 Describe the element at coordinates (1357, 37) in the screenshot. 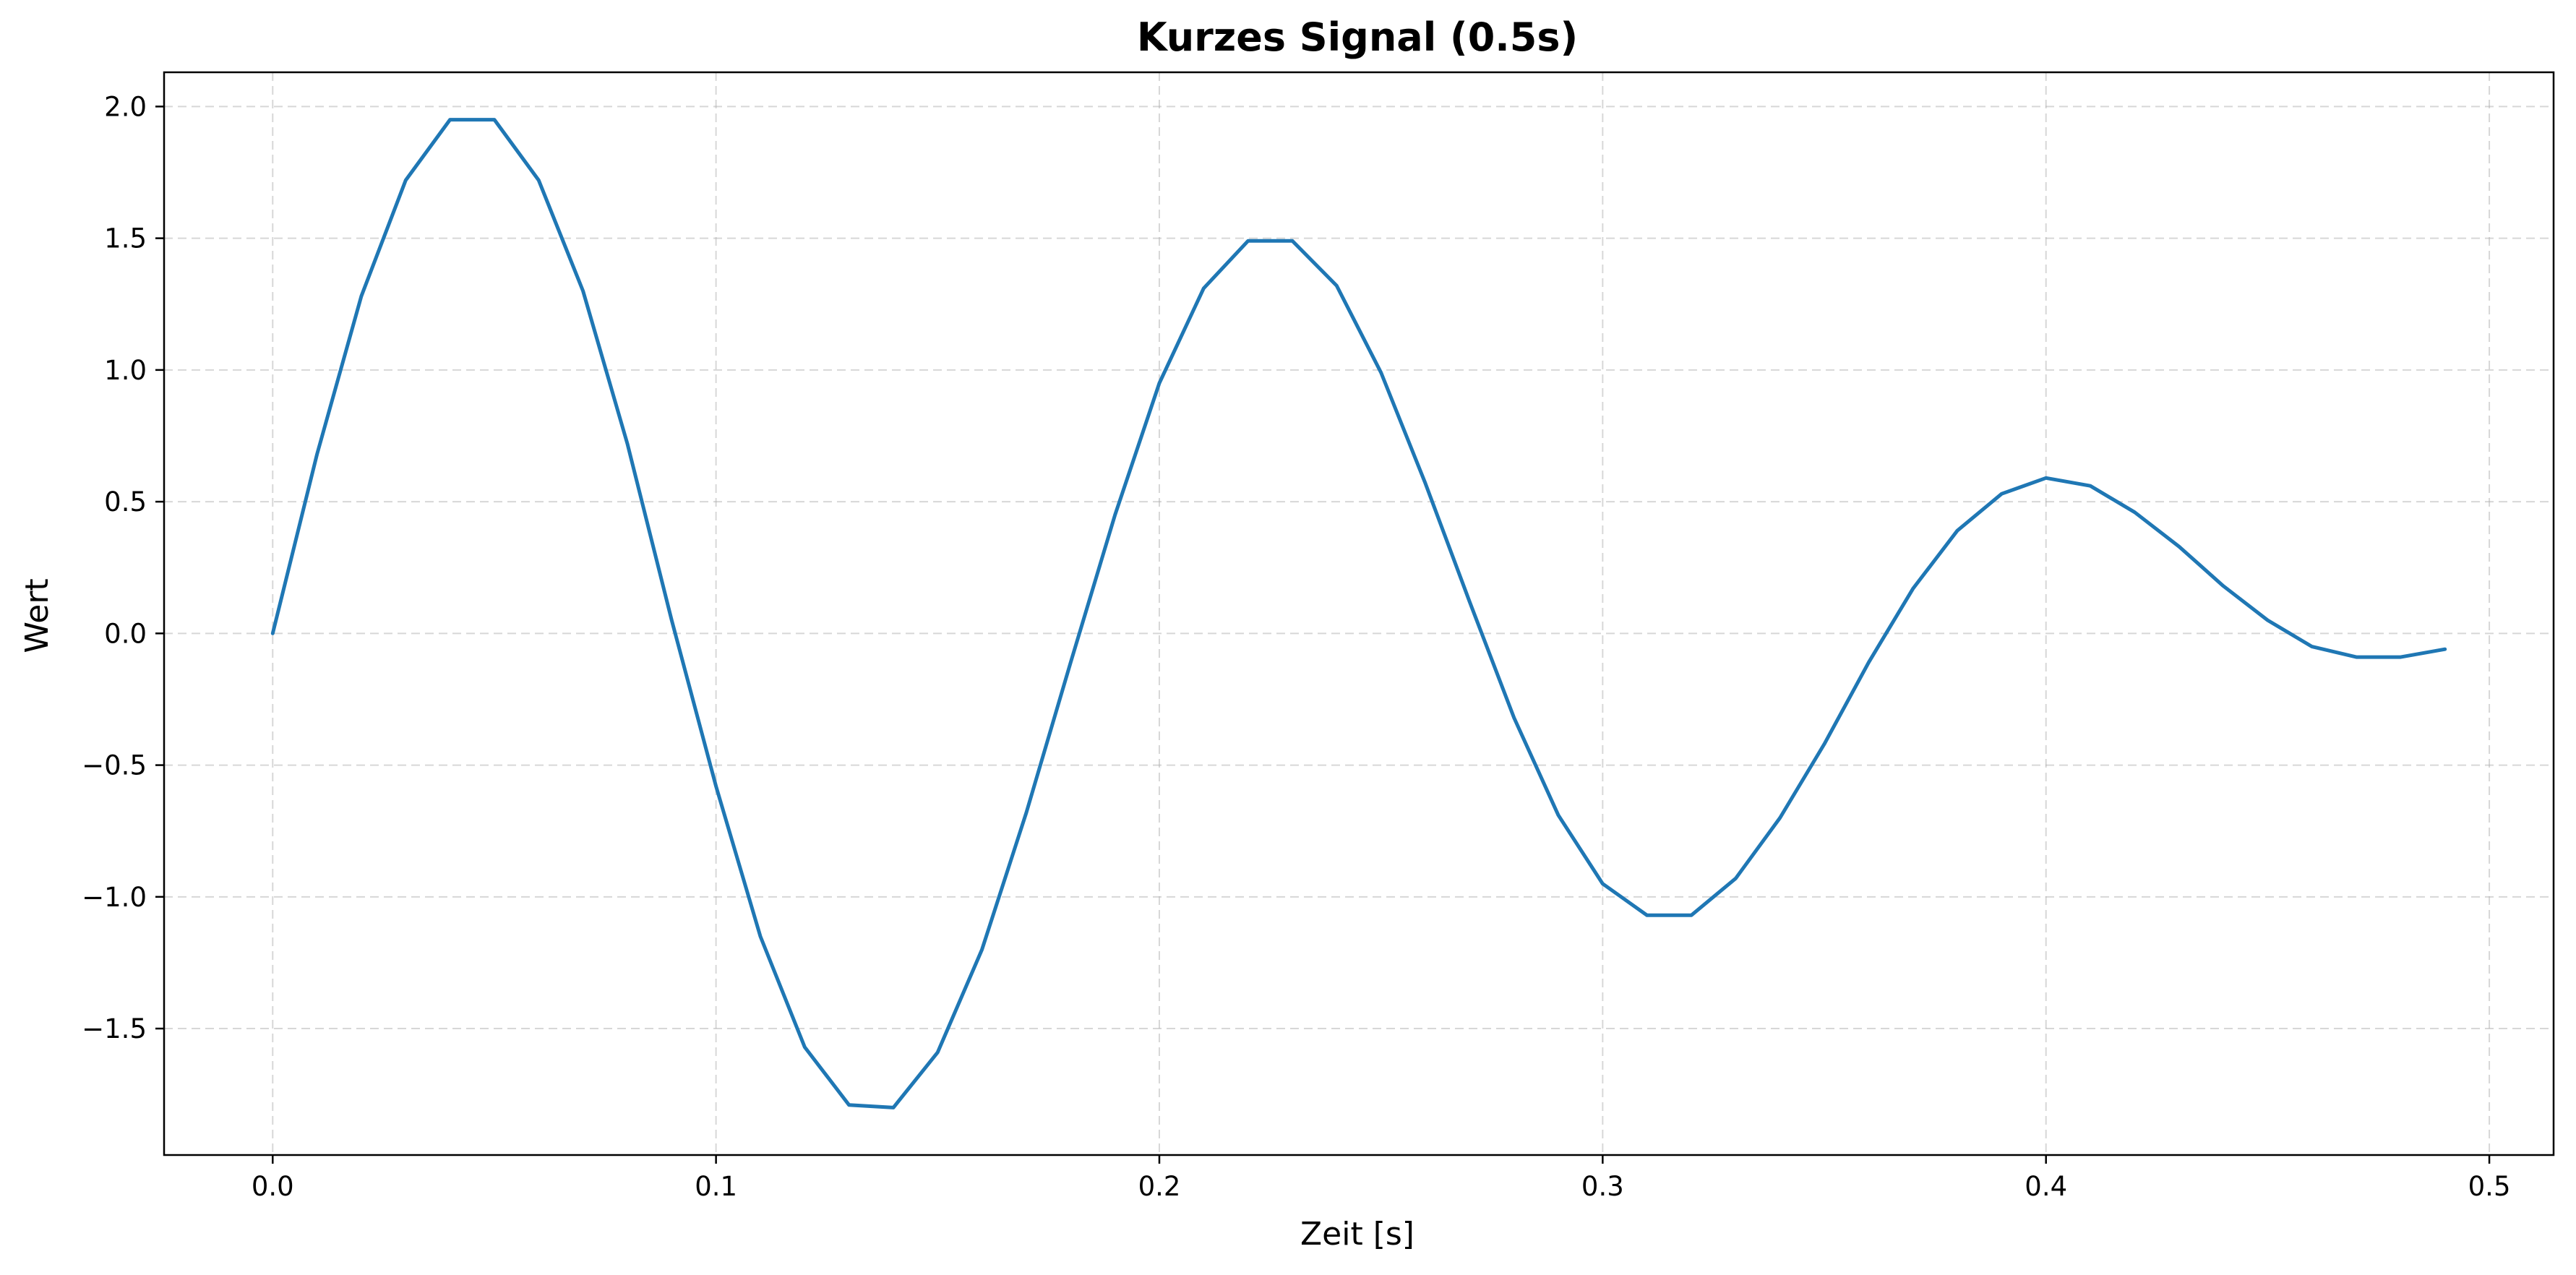

I see `chart-title: Kurzes Signal (0.5s)` at that location.